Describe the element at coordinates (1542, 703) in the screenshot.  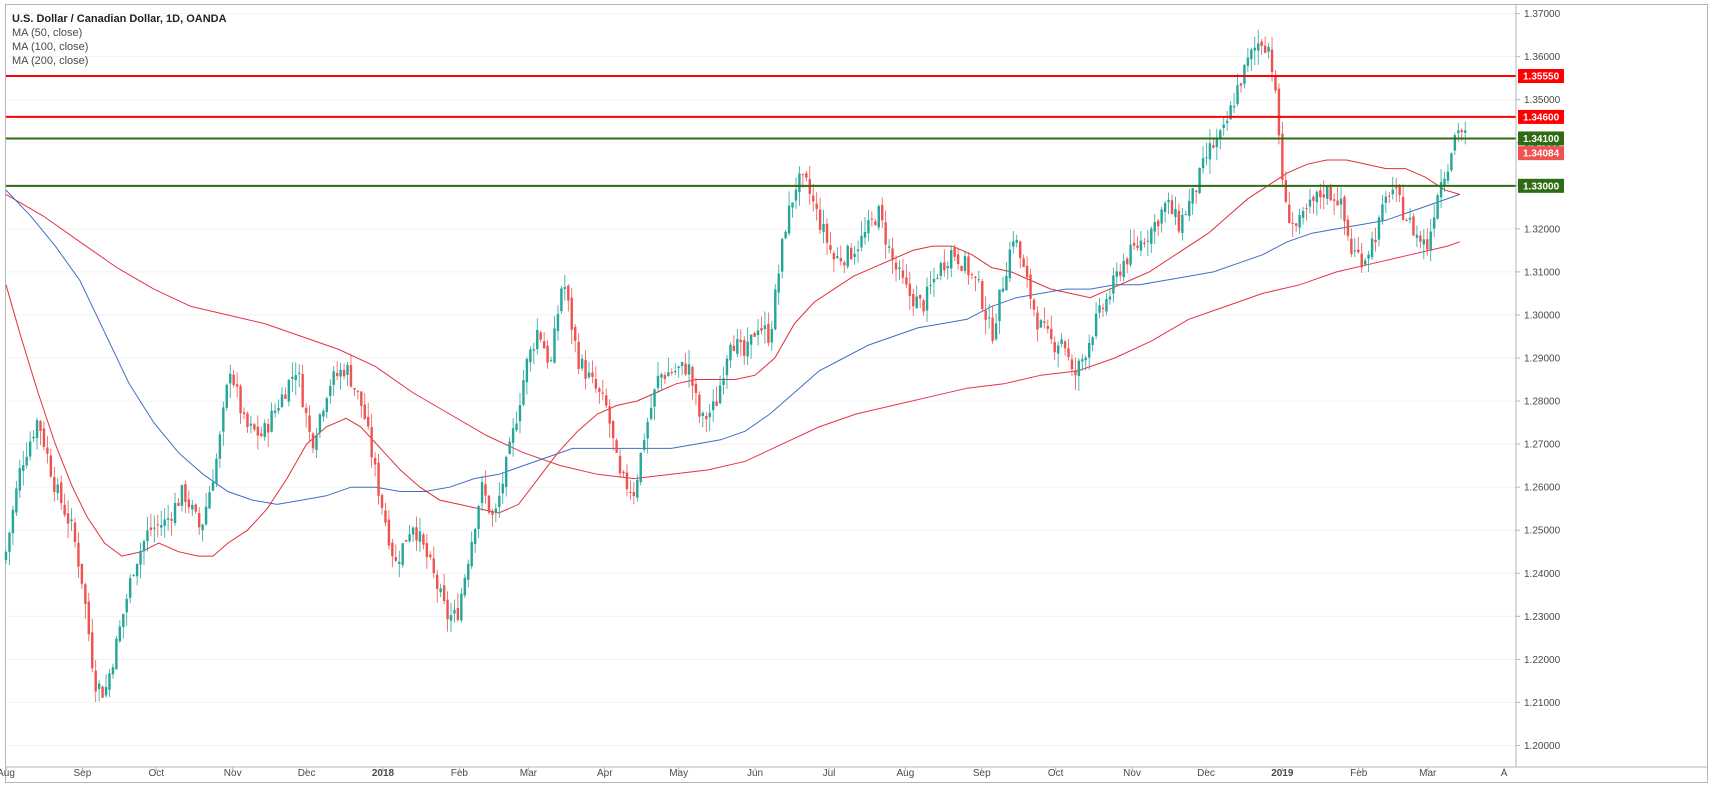
I see `y-tick-label: 1.21000` at that location.